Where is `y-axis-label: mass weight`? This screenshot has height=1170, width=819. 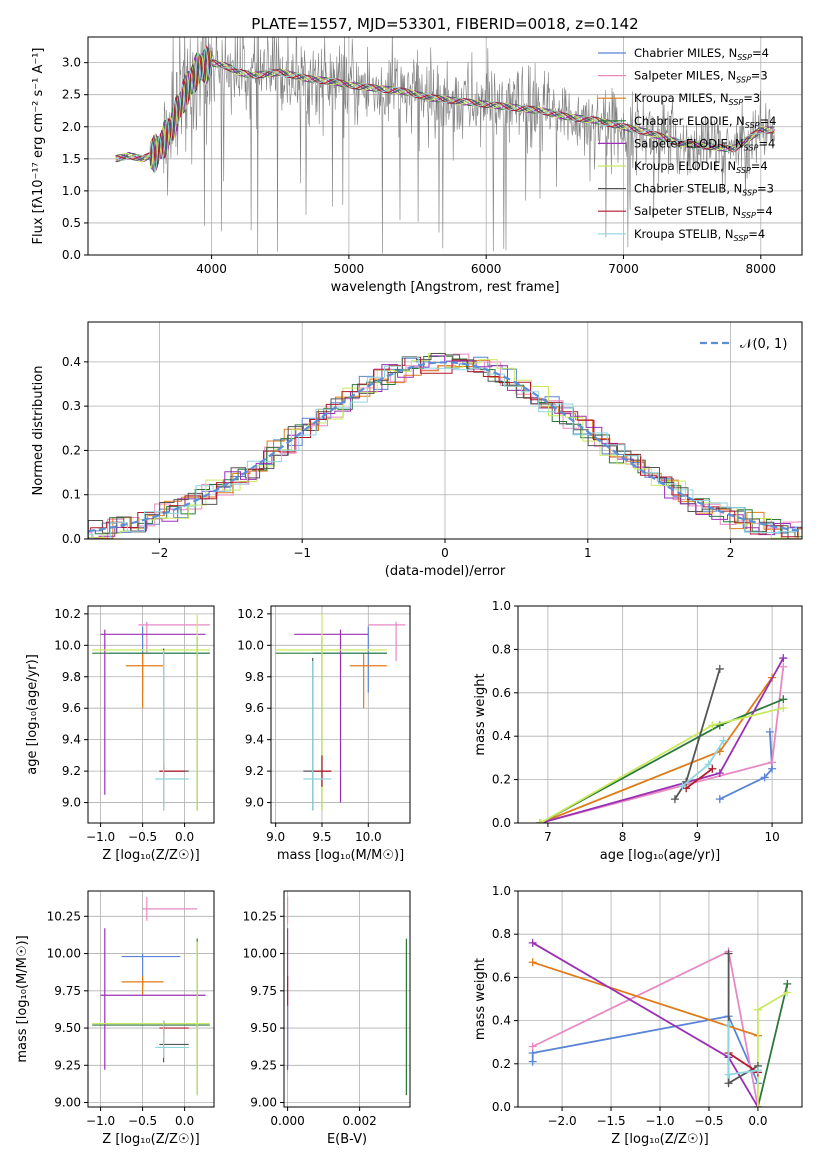
y-axis-label: mass weight is located at coordinates (480, 714).